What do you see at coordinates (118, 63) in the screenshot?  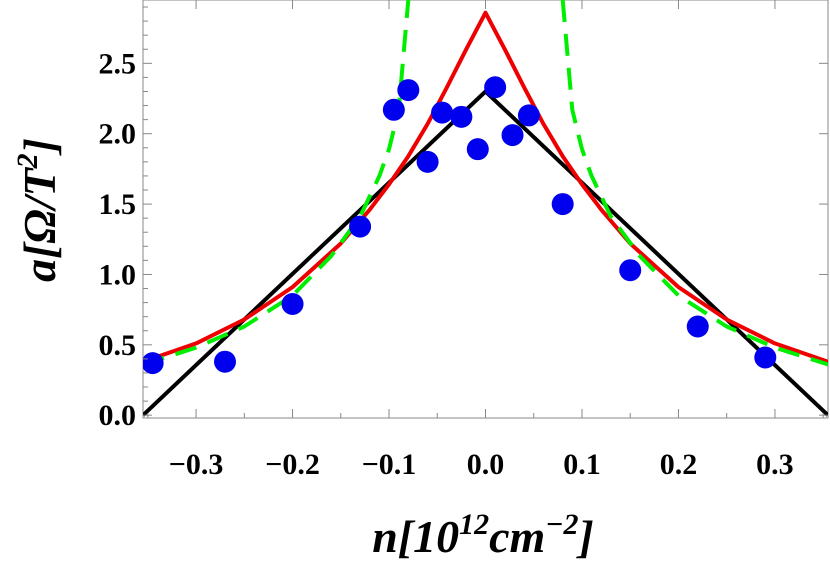 I see `y-tick-label: 2.5` at bounding box center [118, 63].